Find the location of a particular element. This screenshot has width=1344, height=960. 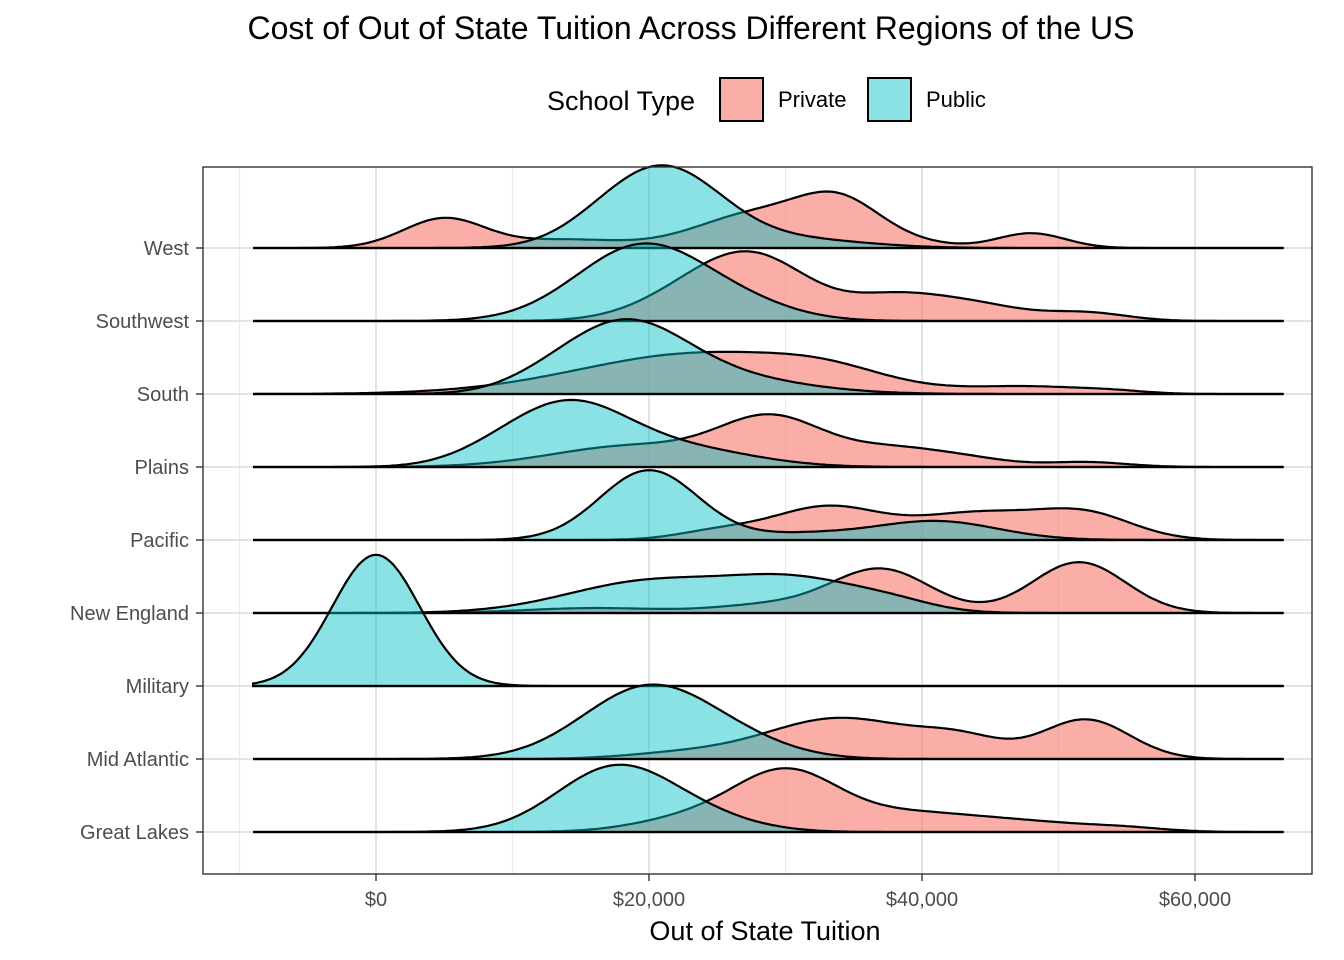

legend-key-public is located at coordinates (889, 99).